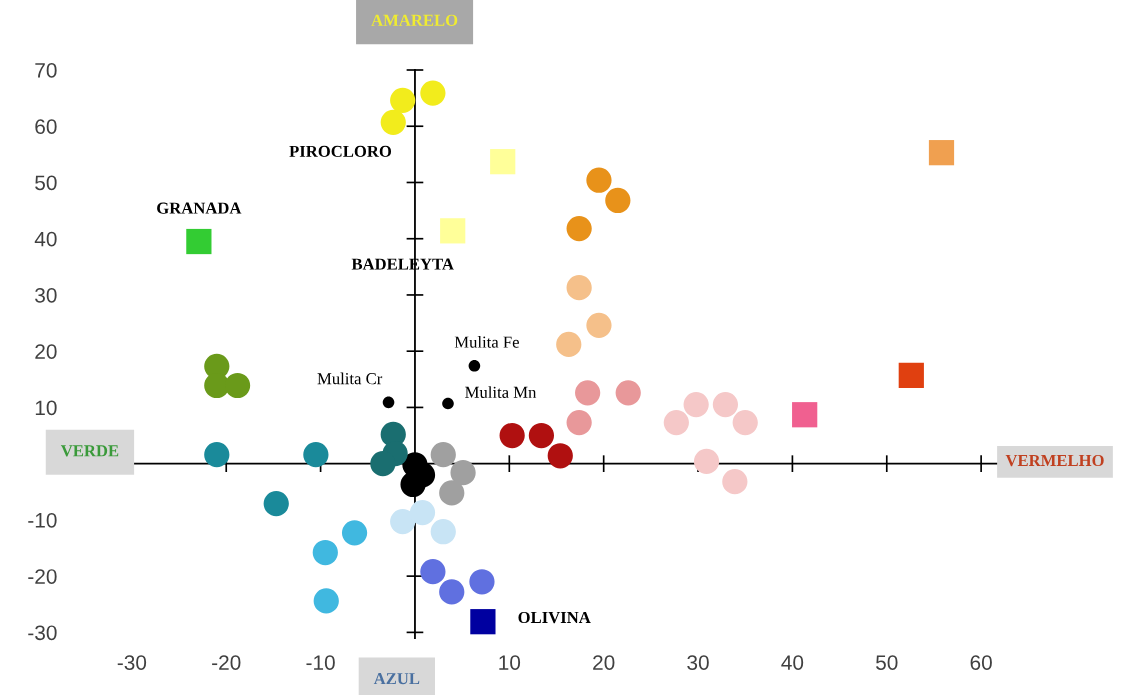 Image resolution: width=1131 pixels, height=695 pixels. Describe the element at coordinates (396, 679) in the screenshot. I see `text: AZUL` at that location.